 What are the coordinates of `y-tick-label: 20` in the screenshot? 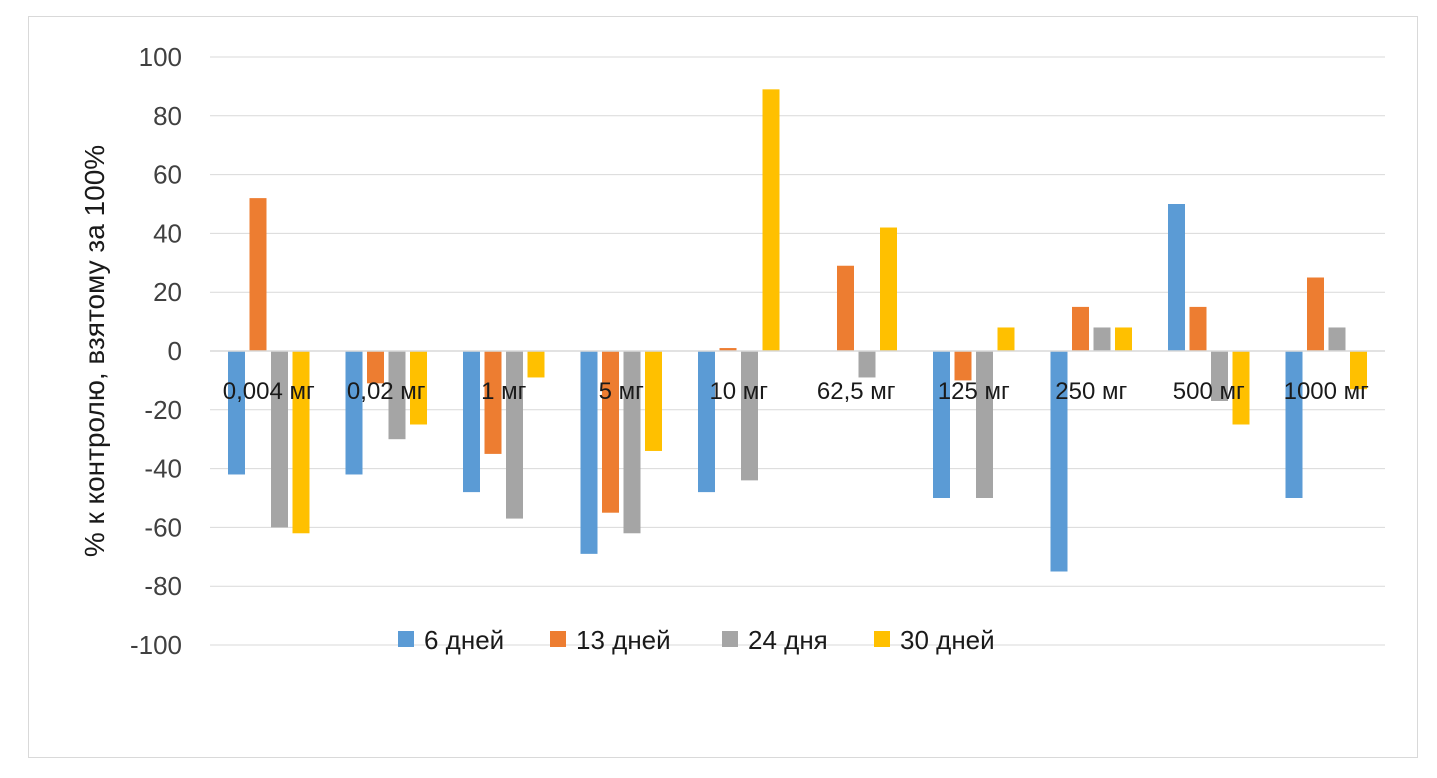 It's located at (167, 292).